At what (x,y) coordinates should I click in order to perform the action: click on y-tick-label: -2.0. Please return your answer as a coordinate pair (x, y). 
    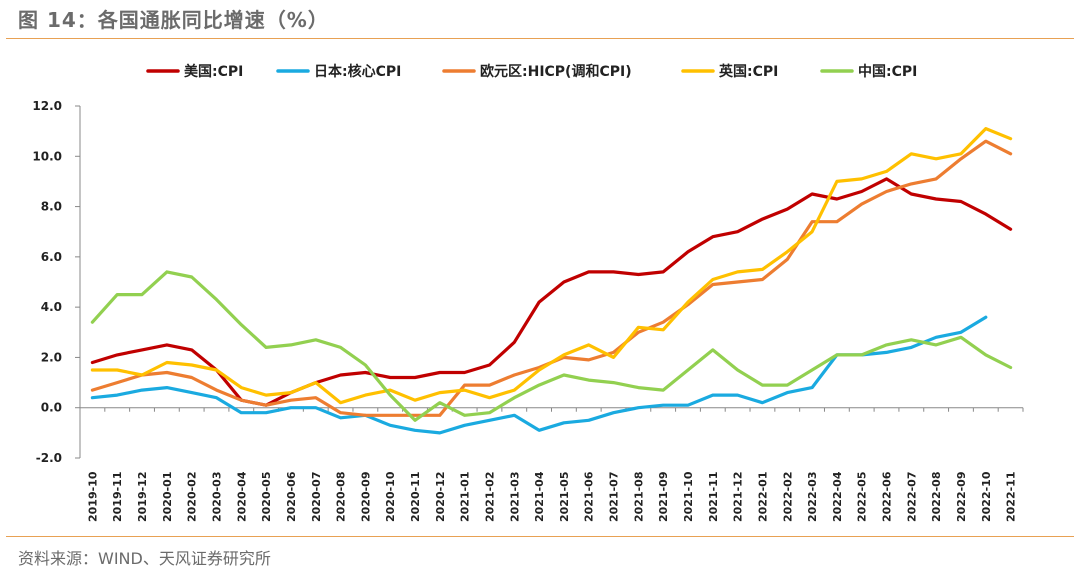
    Looking at the image, I should click on (49, 458).